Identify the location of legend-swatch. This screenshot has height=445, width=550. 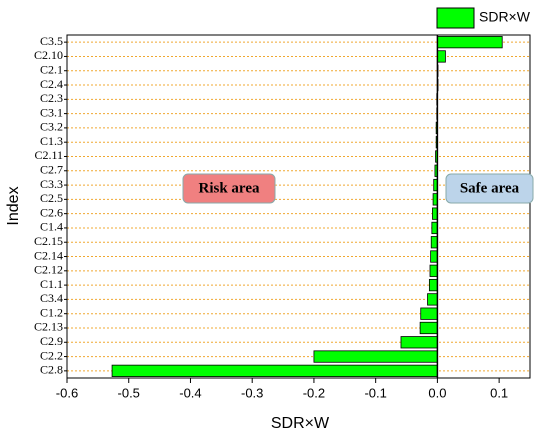
(455, 18).